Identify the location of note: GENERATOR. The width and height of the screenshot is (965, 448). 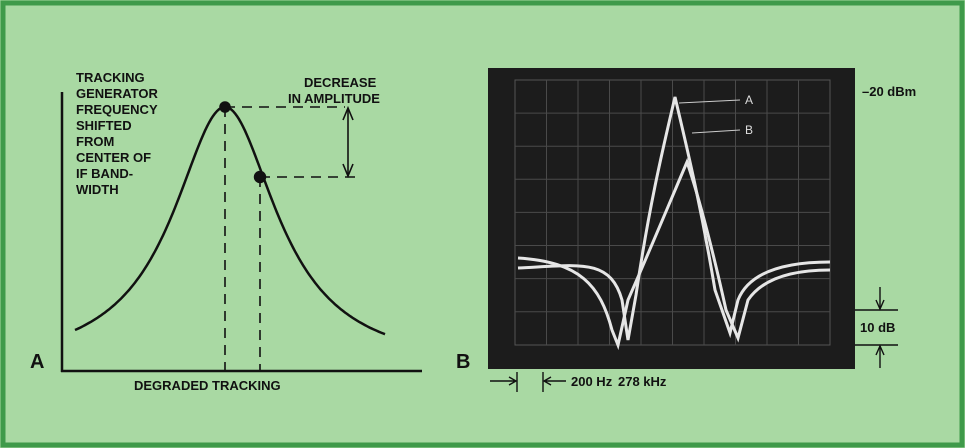
(117, 93).